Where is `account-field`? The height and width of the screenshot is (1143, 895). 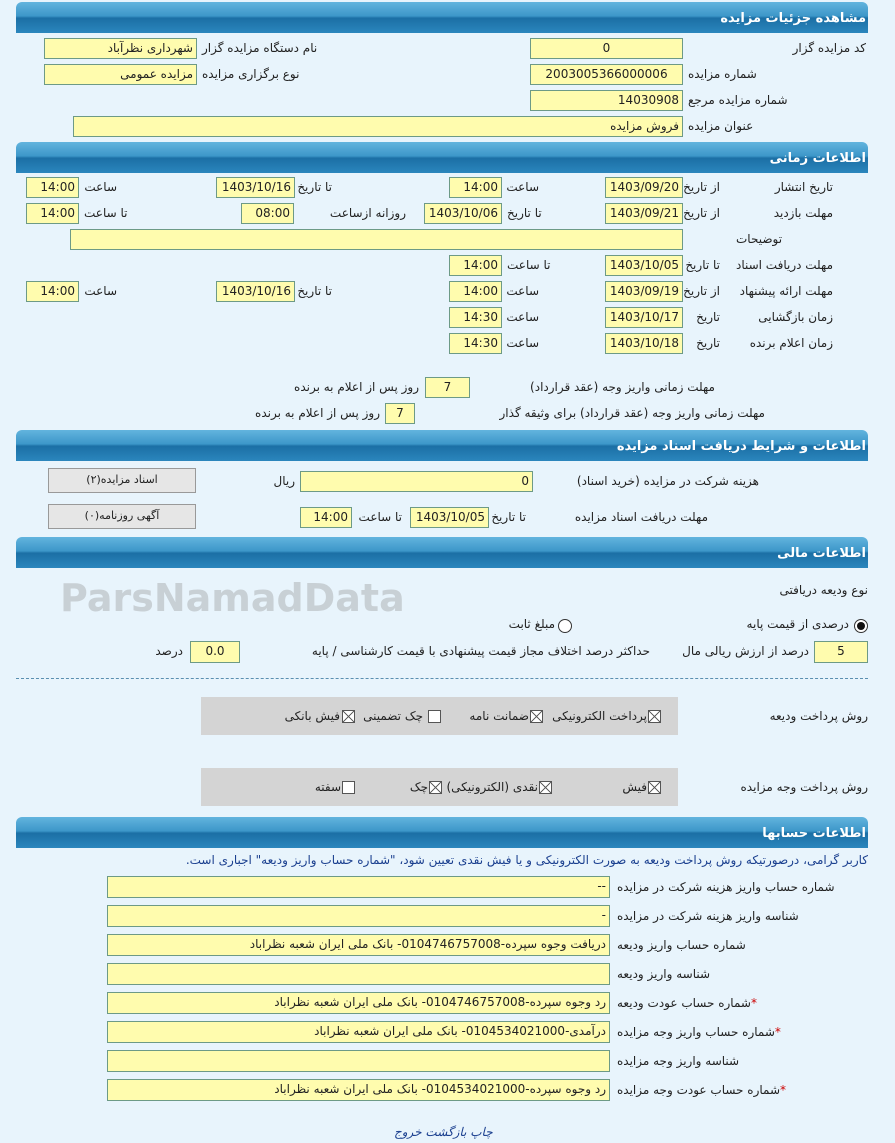
account-field is located at coordinates (358, 974).